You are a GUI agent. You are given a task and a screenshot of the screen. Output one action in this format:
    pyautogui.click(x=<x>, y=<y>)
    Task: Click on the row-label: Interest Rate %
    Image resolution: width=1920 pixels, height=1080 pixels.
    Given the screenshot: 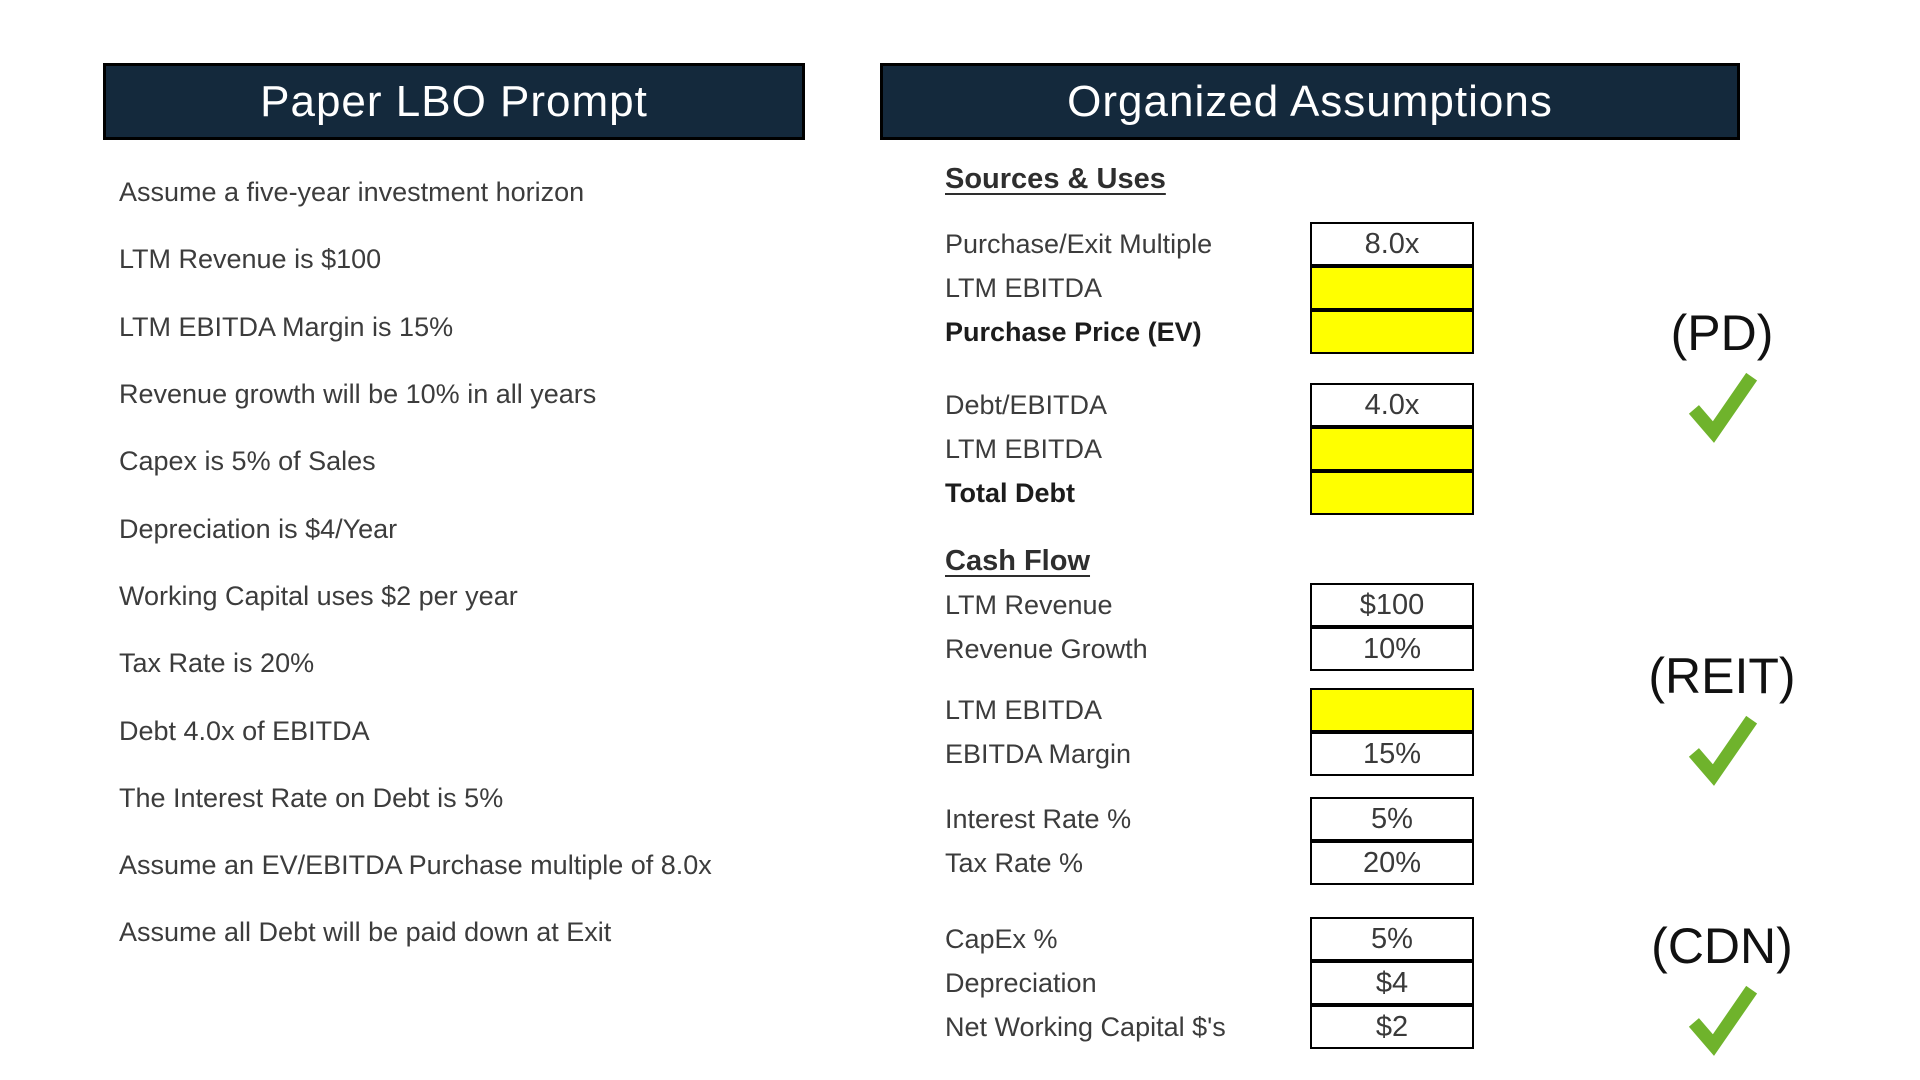 What is the action you would take?
    pyautogui.click(x=1038, y=818)
    